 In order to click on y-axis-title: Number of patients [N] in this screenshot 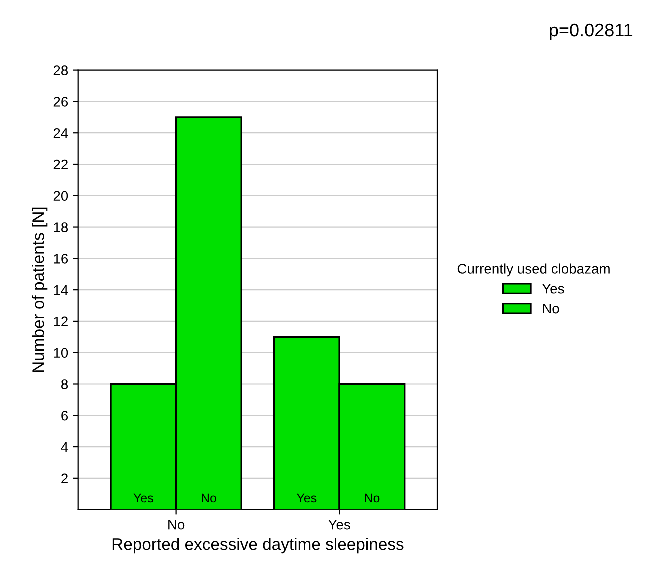, I will do `click(40, 290)`.